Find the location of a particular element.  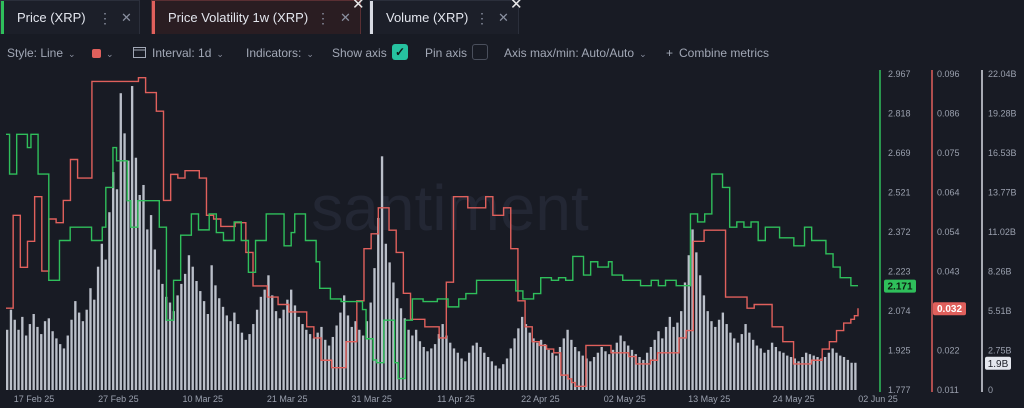

price-axis-tick-label: 1.777 is located at coordinates (899, 390).